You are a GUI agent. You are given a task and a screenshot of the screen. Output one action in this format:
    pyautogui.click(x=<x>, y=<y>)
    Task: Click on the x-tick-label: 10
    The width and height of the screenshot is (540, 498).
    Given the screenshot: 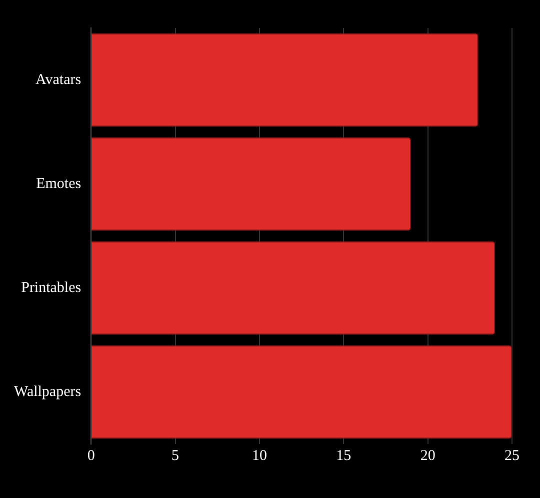 What is the action you would take?
    pyautogui.click(x=259, y=456)
    